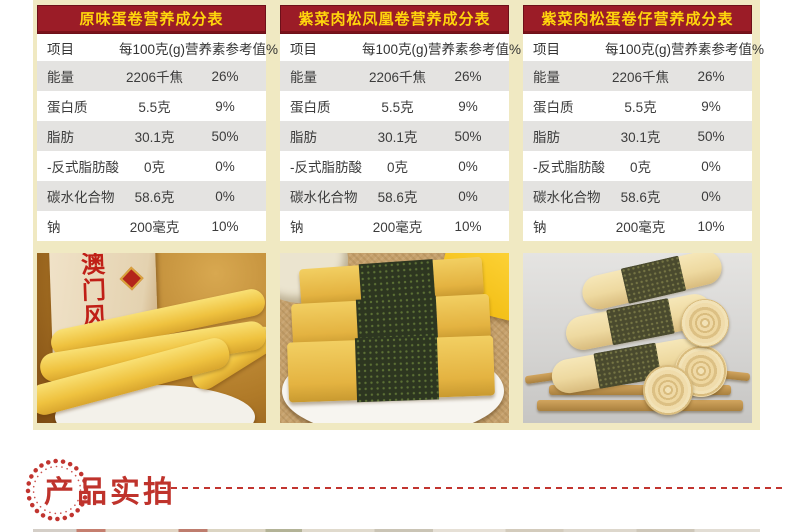 This screenshot has height=532, width=790. I want to click on table-title-phoenix-roll: 紫菜肉松凤凰卷营养成分表, so click(394, 19).